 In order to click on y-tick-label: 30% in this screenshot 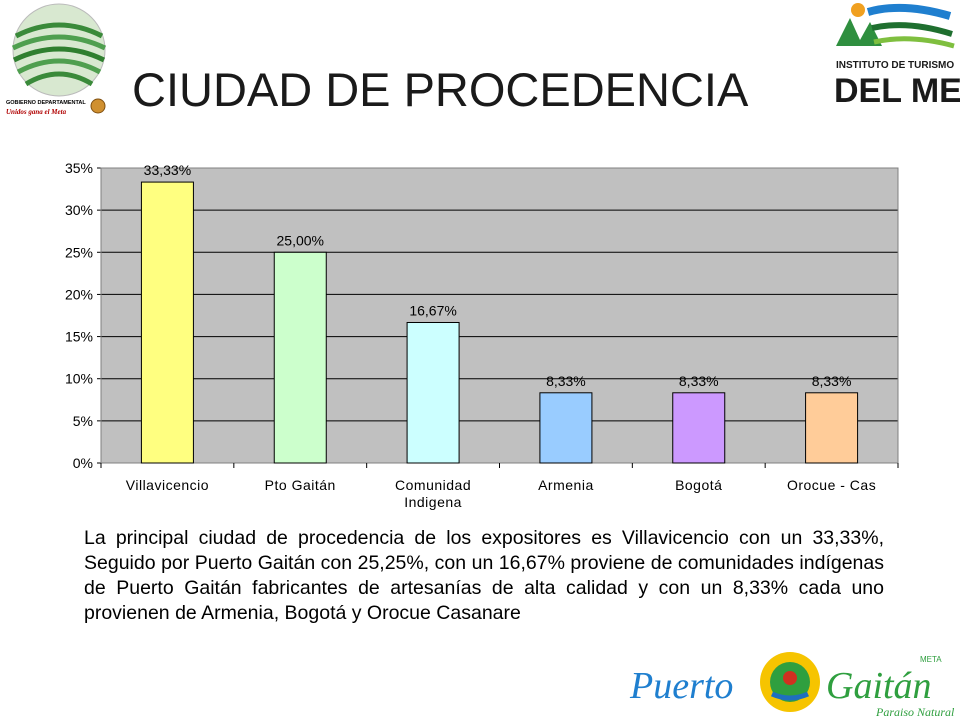, I will do `click(79, 210)`.